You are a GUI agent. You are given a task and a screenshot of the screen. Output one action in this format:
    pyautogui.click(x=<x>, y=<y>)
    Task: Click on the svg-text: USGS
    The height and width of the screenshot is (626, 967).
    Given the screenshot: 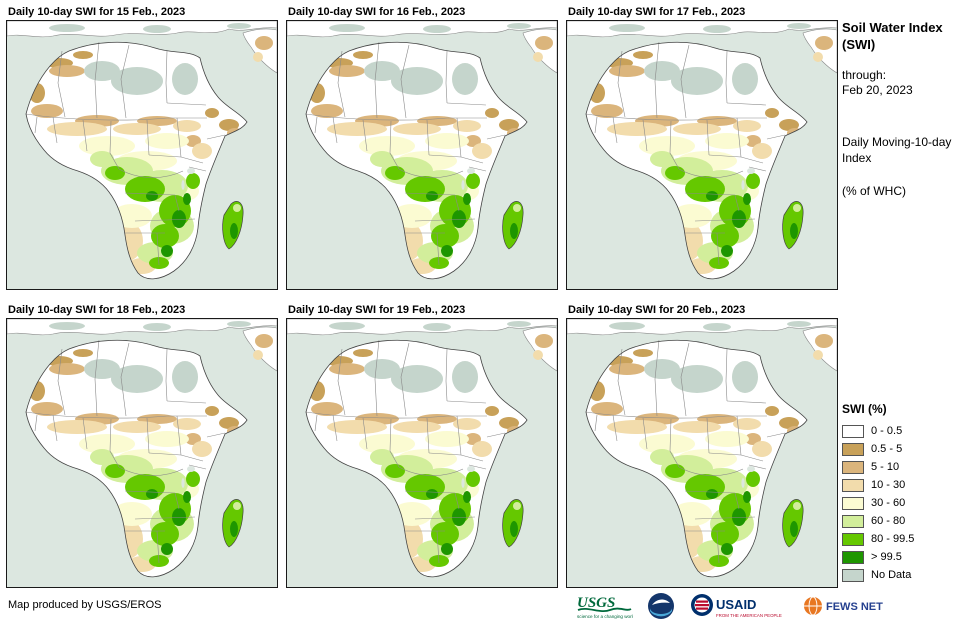 What is the action you would take?
    pyautogui.click(x=596, y=603)
    